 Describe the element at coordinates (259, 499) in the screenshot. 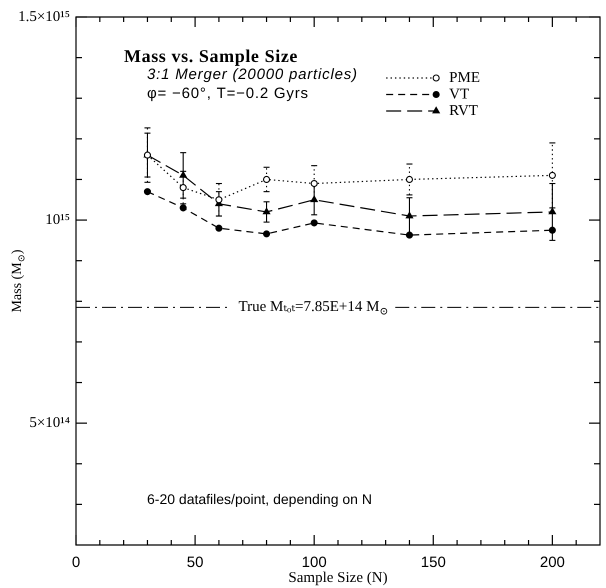

I see `annotation: 6-20 datafiles/point, depending on N` at that location.